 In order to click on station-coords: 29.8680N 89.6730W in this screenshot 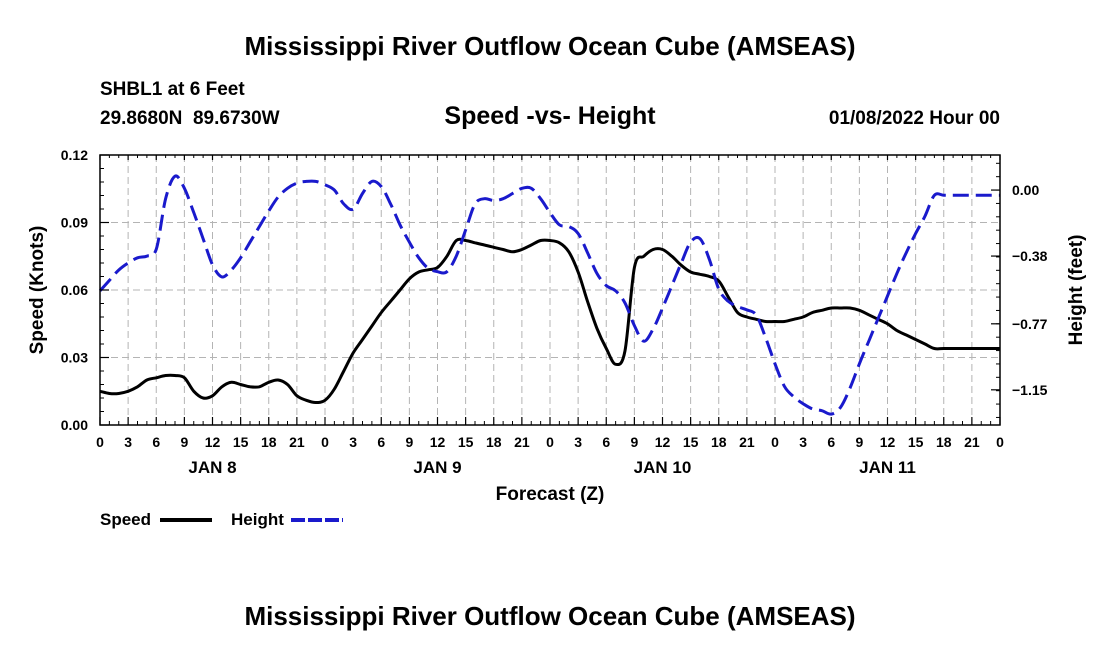, I will do `click(190, 118)`.